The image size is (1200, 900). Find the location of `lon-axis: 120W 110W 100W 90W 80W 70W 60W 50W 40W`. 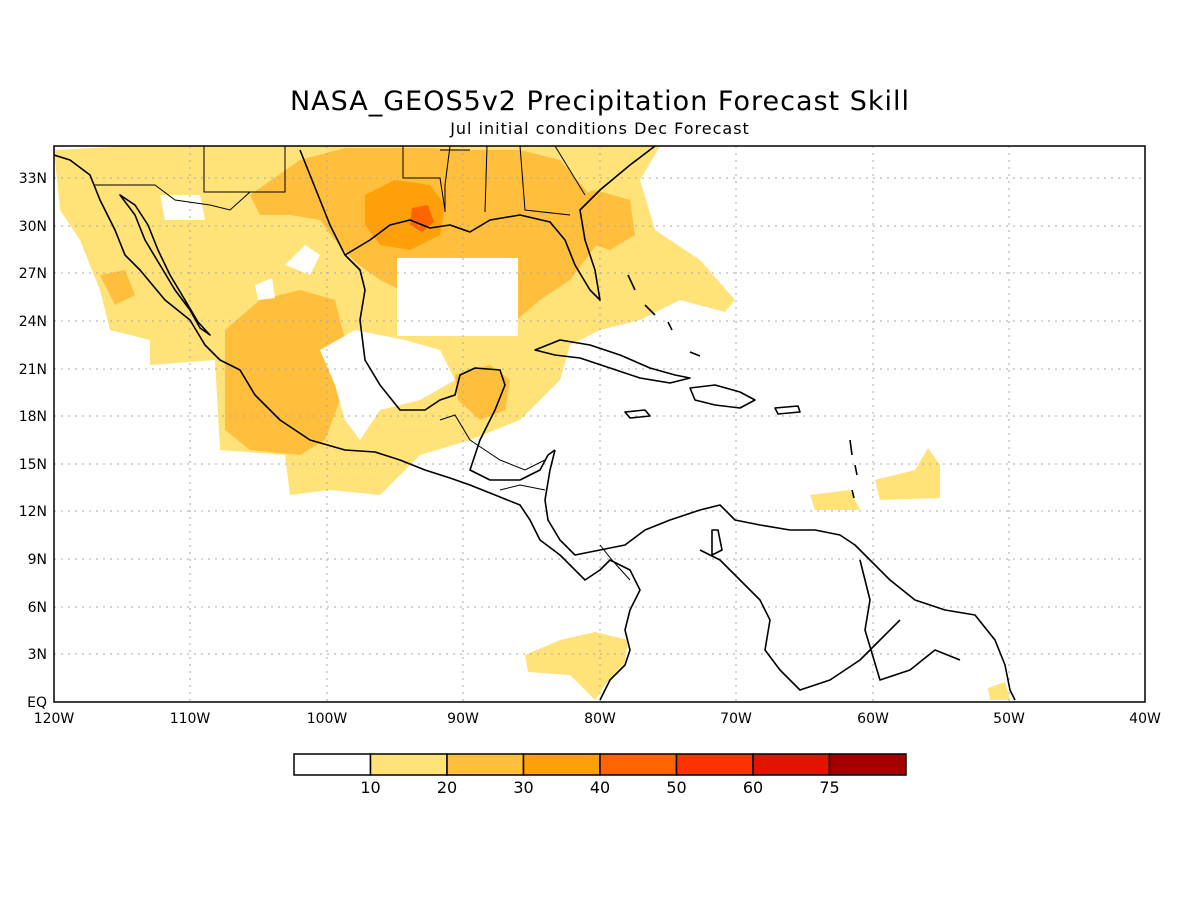

lon-axis: 120W 110W 100W 90W 80W 70W 60W 50W 40W is located at coordinates (597, 719).